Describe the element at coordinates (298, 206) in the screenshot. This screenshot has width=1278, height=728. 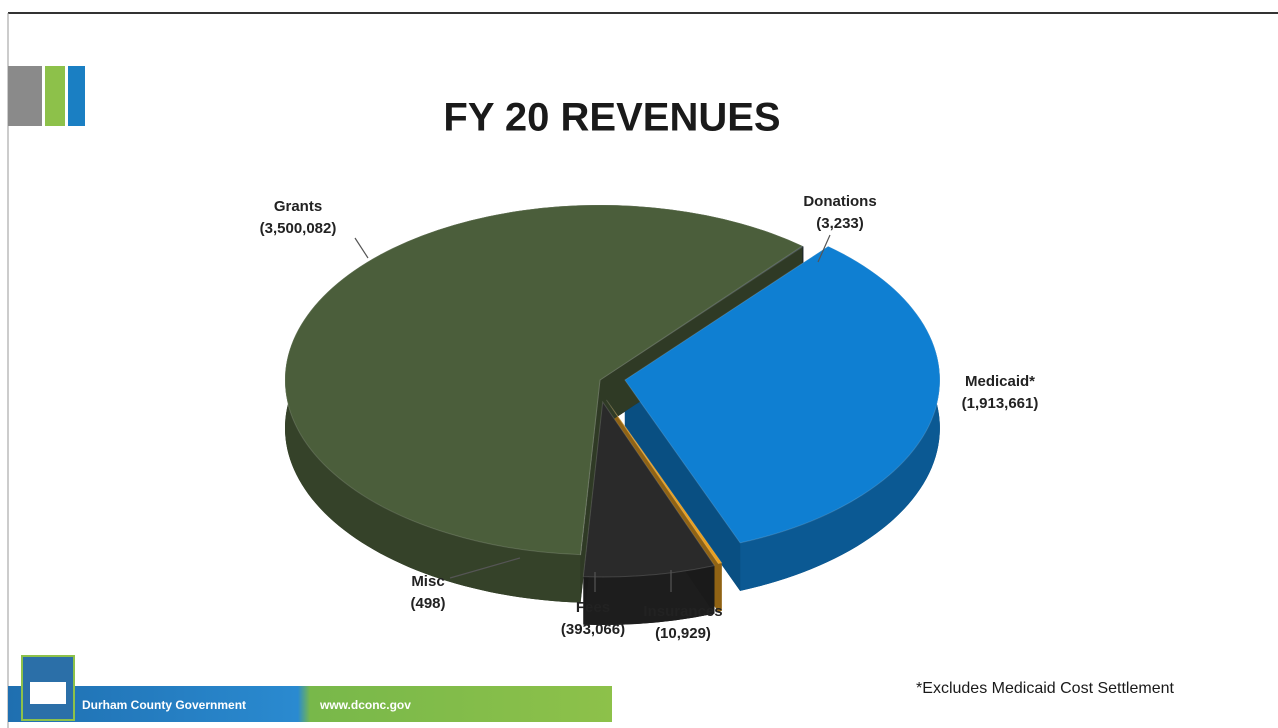
I see `slice-label: Grants` at that location.